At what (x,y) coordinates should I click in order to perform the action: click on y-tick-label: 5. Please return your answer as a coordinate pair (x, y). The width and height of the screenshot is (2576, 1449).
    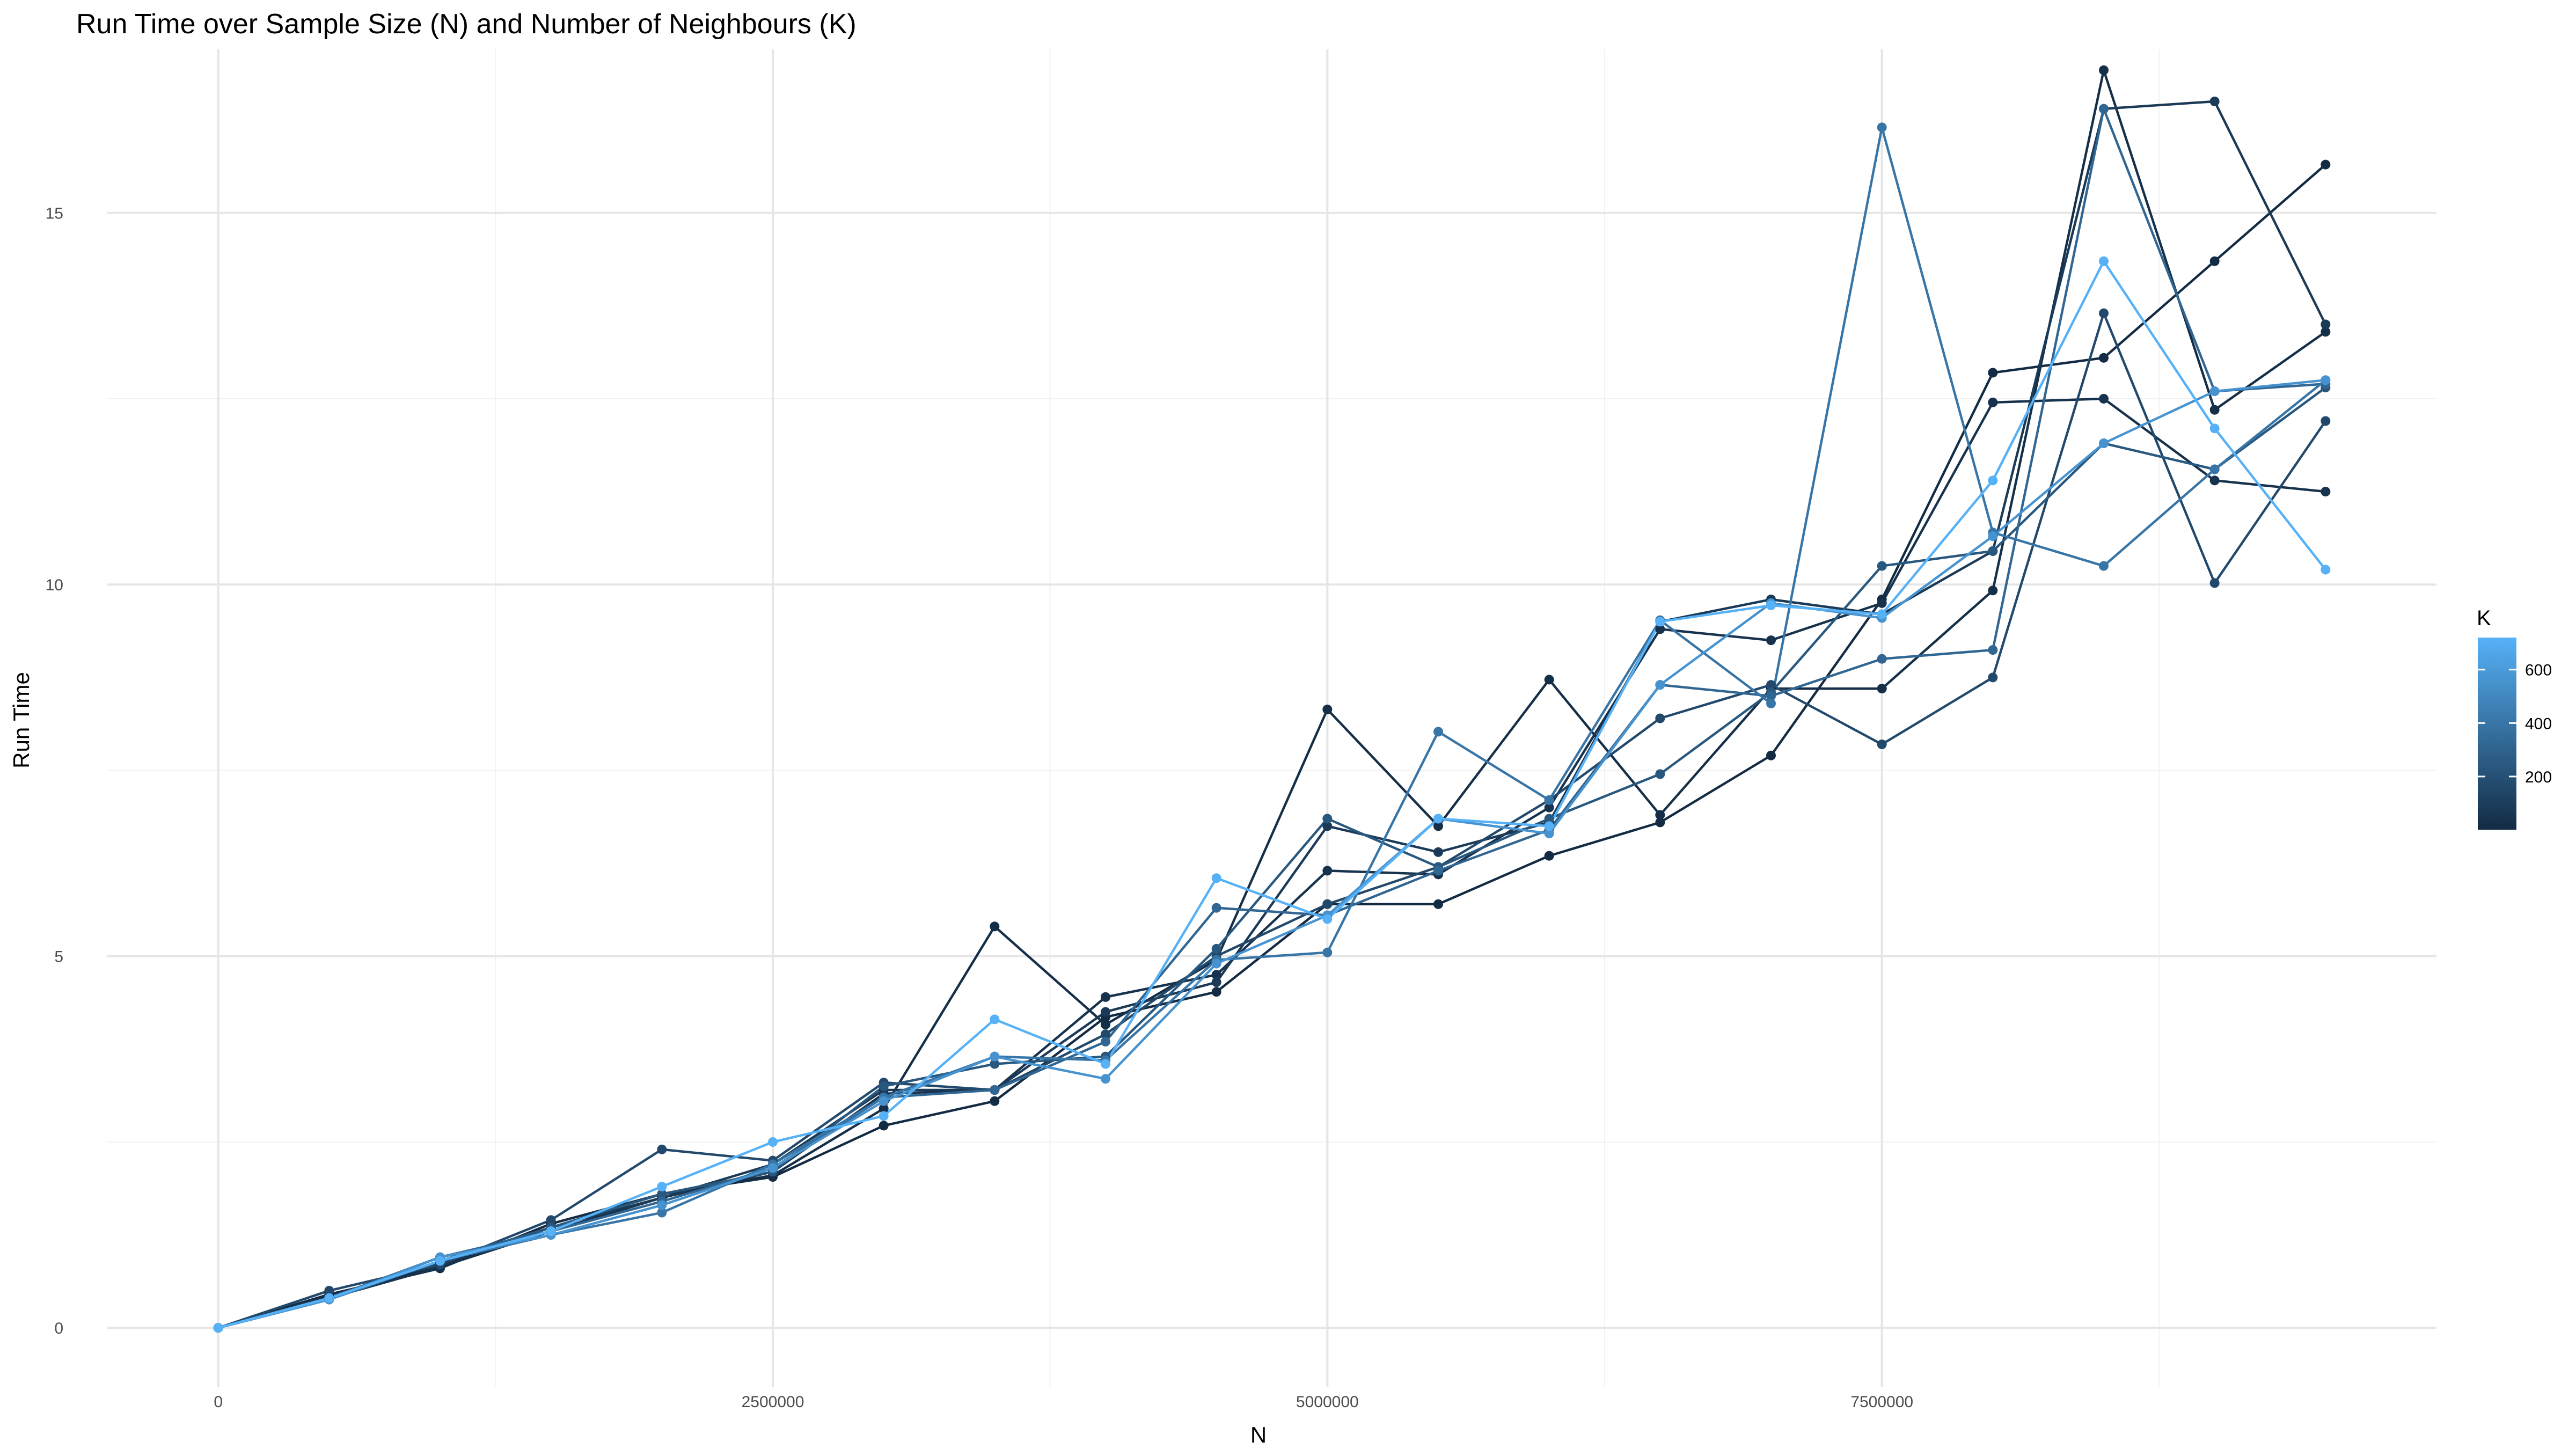
    Looking at the image, I should click on (58, 957).